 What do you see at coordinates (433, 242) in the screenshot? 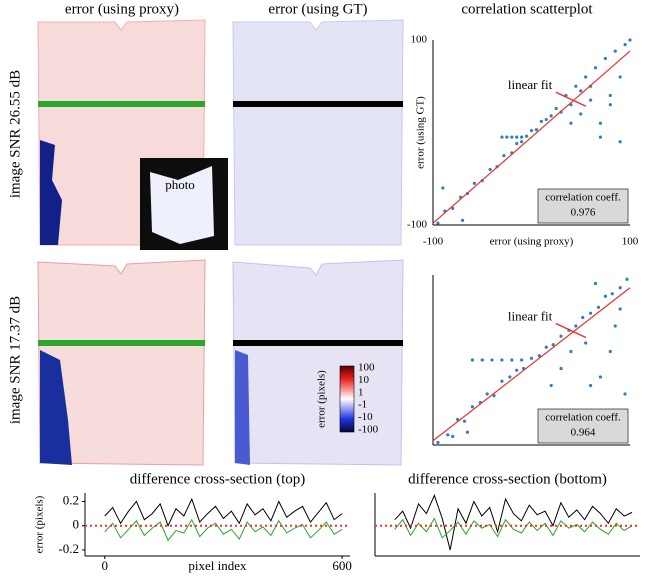
I see `x-tick-label: -100` at bounding box center [433, 242].